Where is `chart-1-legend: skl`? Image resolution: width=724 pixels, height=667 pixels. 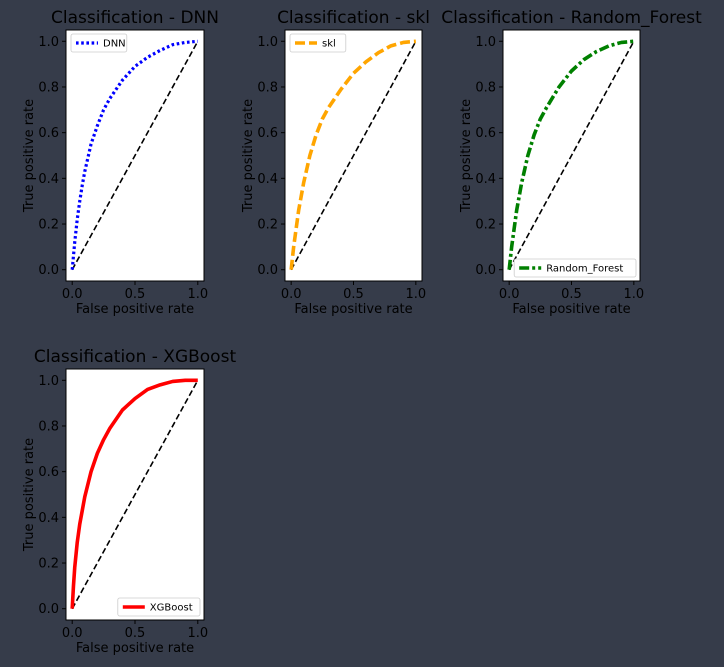 chart-1-legend: skl is located at coordinates (318, 43).